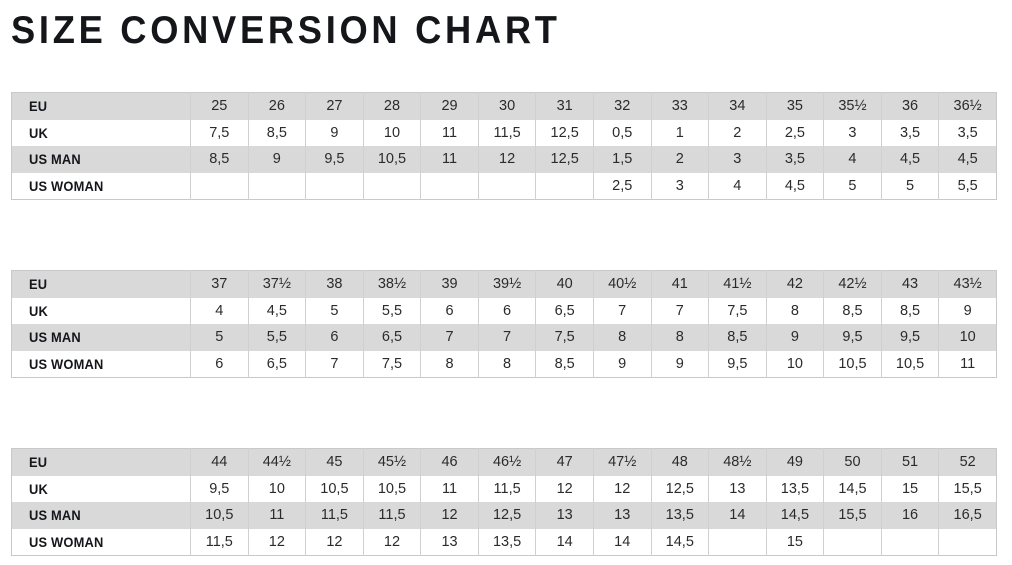 The image size is (1012, 565). I want to click on size-cell: 1, so click(680, 132).